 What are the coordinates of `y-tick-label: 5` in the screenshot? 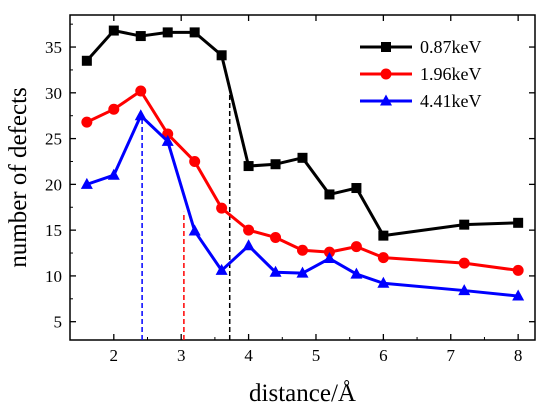 It's located at (58, 322).